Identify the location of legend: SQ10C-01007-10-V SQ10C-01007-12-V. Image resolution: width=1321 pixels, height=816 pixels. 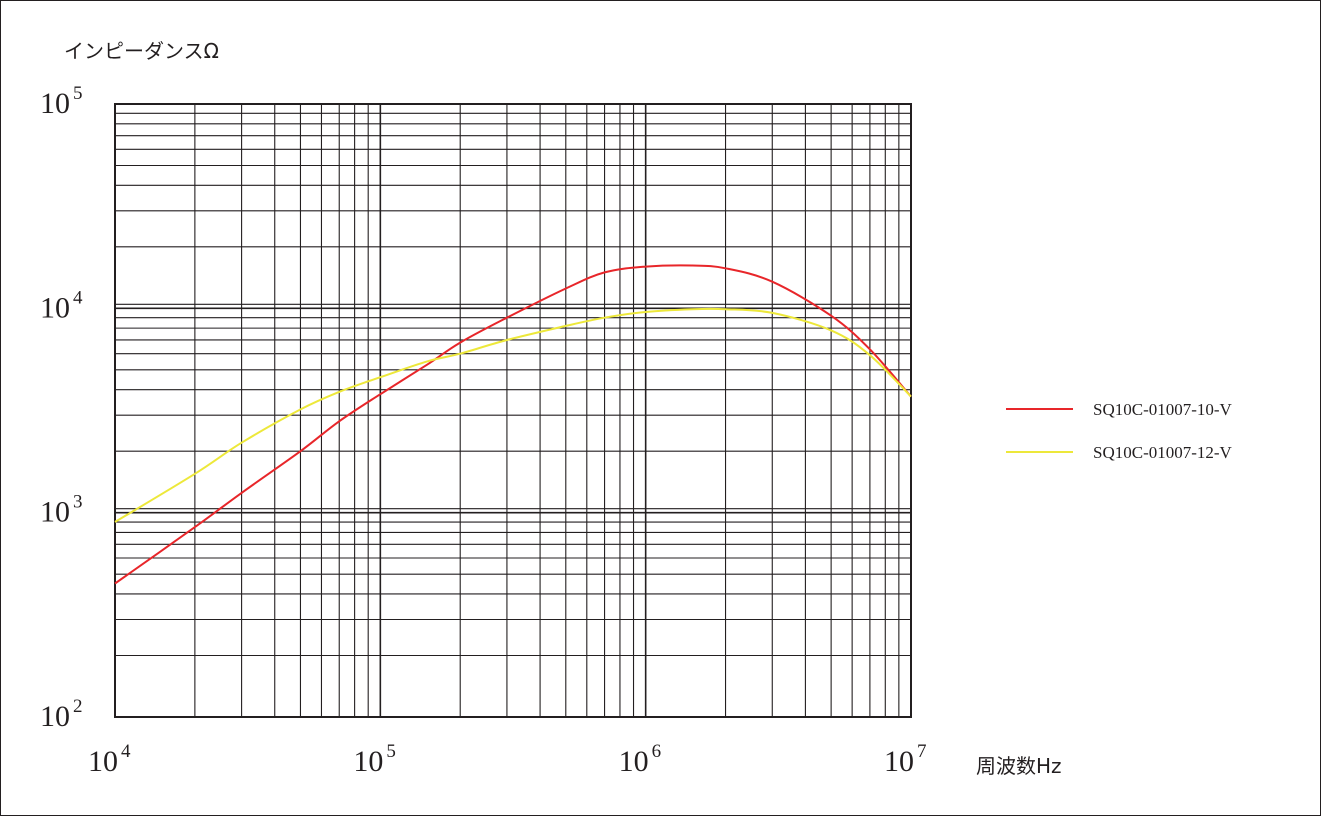
(1119, 431).